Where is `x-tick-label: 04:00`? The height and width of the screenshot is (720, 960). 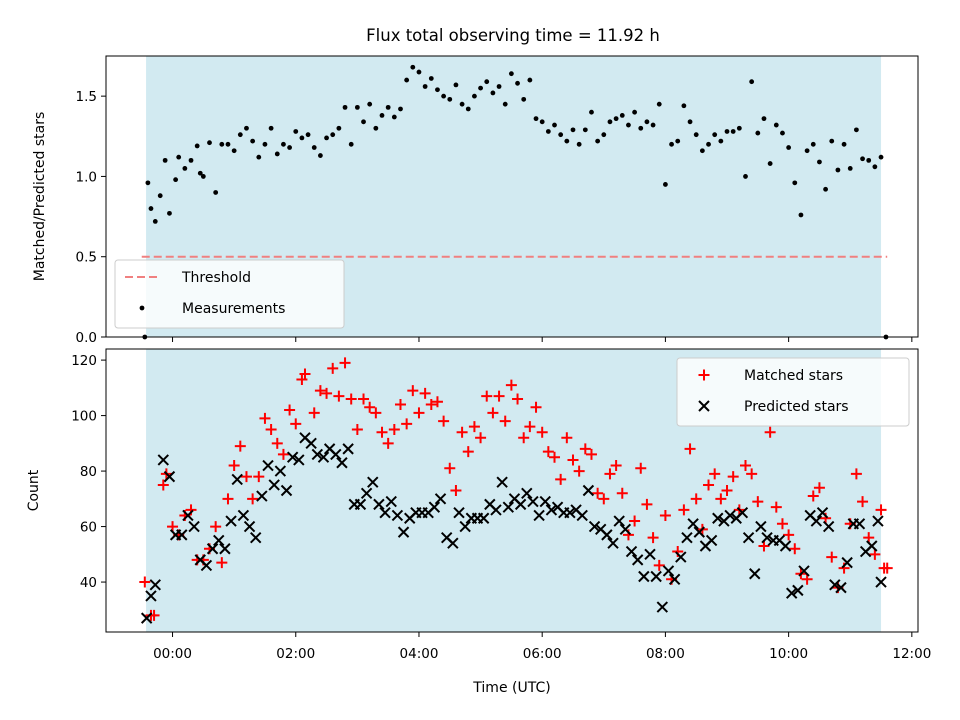
x-tick-label: 04:00 is located at coordinates (419, 654).